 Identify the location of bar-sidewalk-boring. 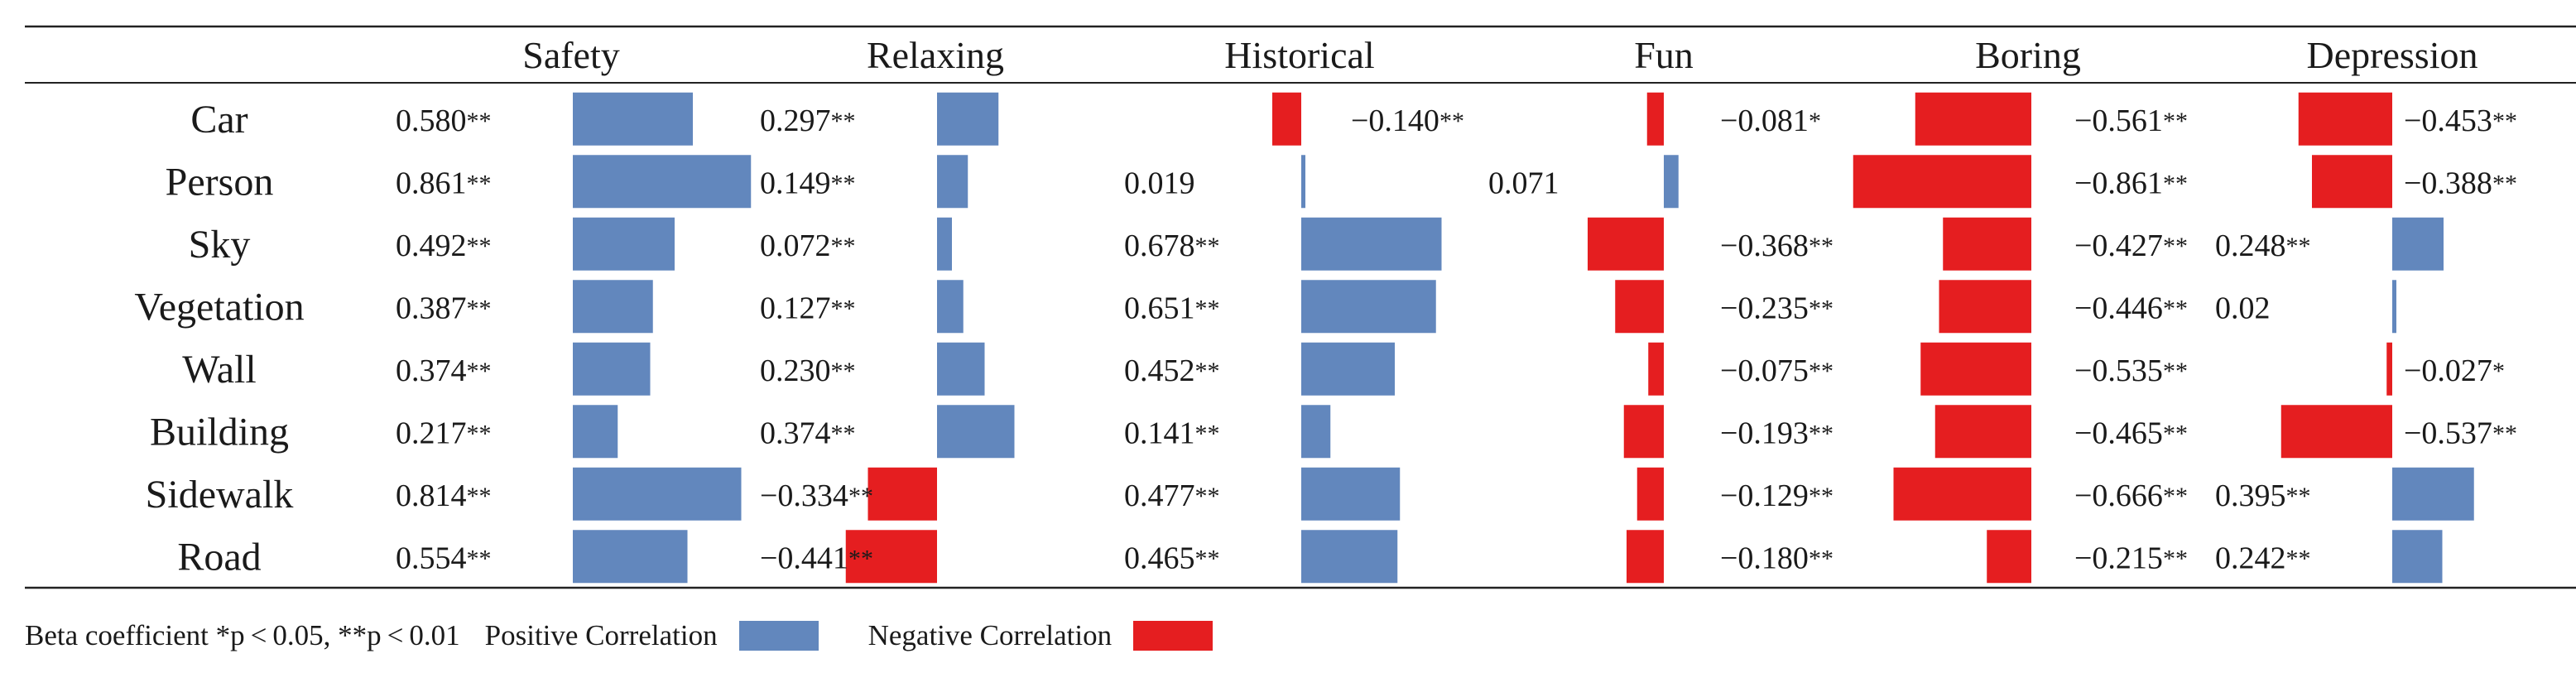
(1962, 494).